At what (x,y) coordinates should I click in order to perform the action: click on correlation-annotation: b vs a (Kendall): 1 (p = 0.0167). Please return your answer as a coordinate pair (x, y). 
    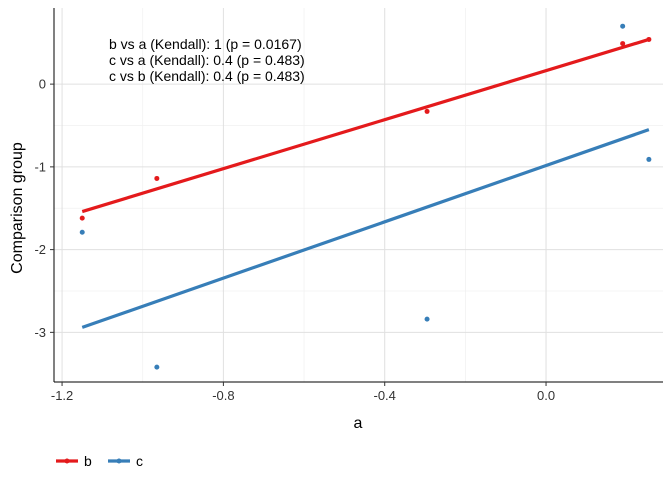
    Looking at the image, I should click on (205, 44).